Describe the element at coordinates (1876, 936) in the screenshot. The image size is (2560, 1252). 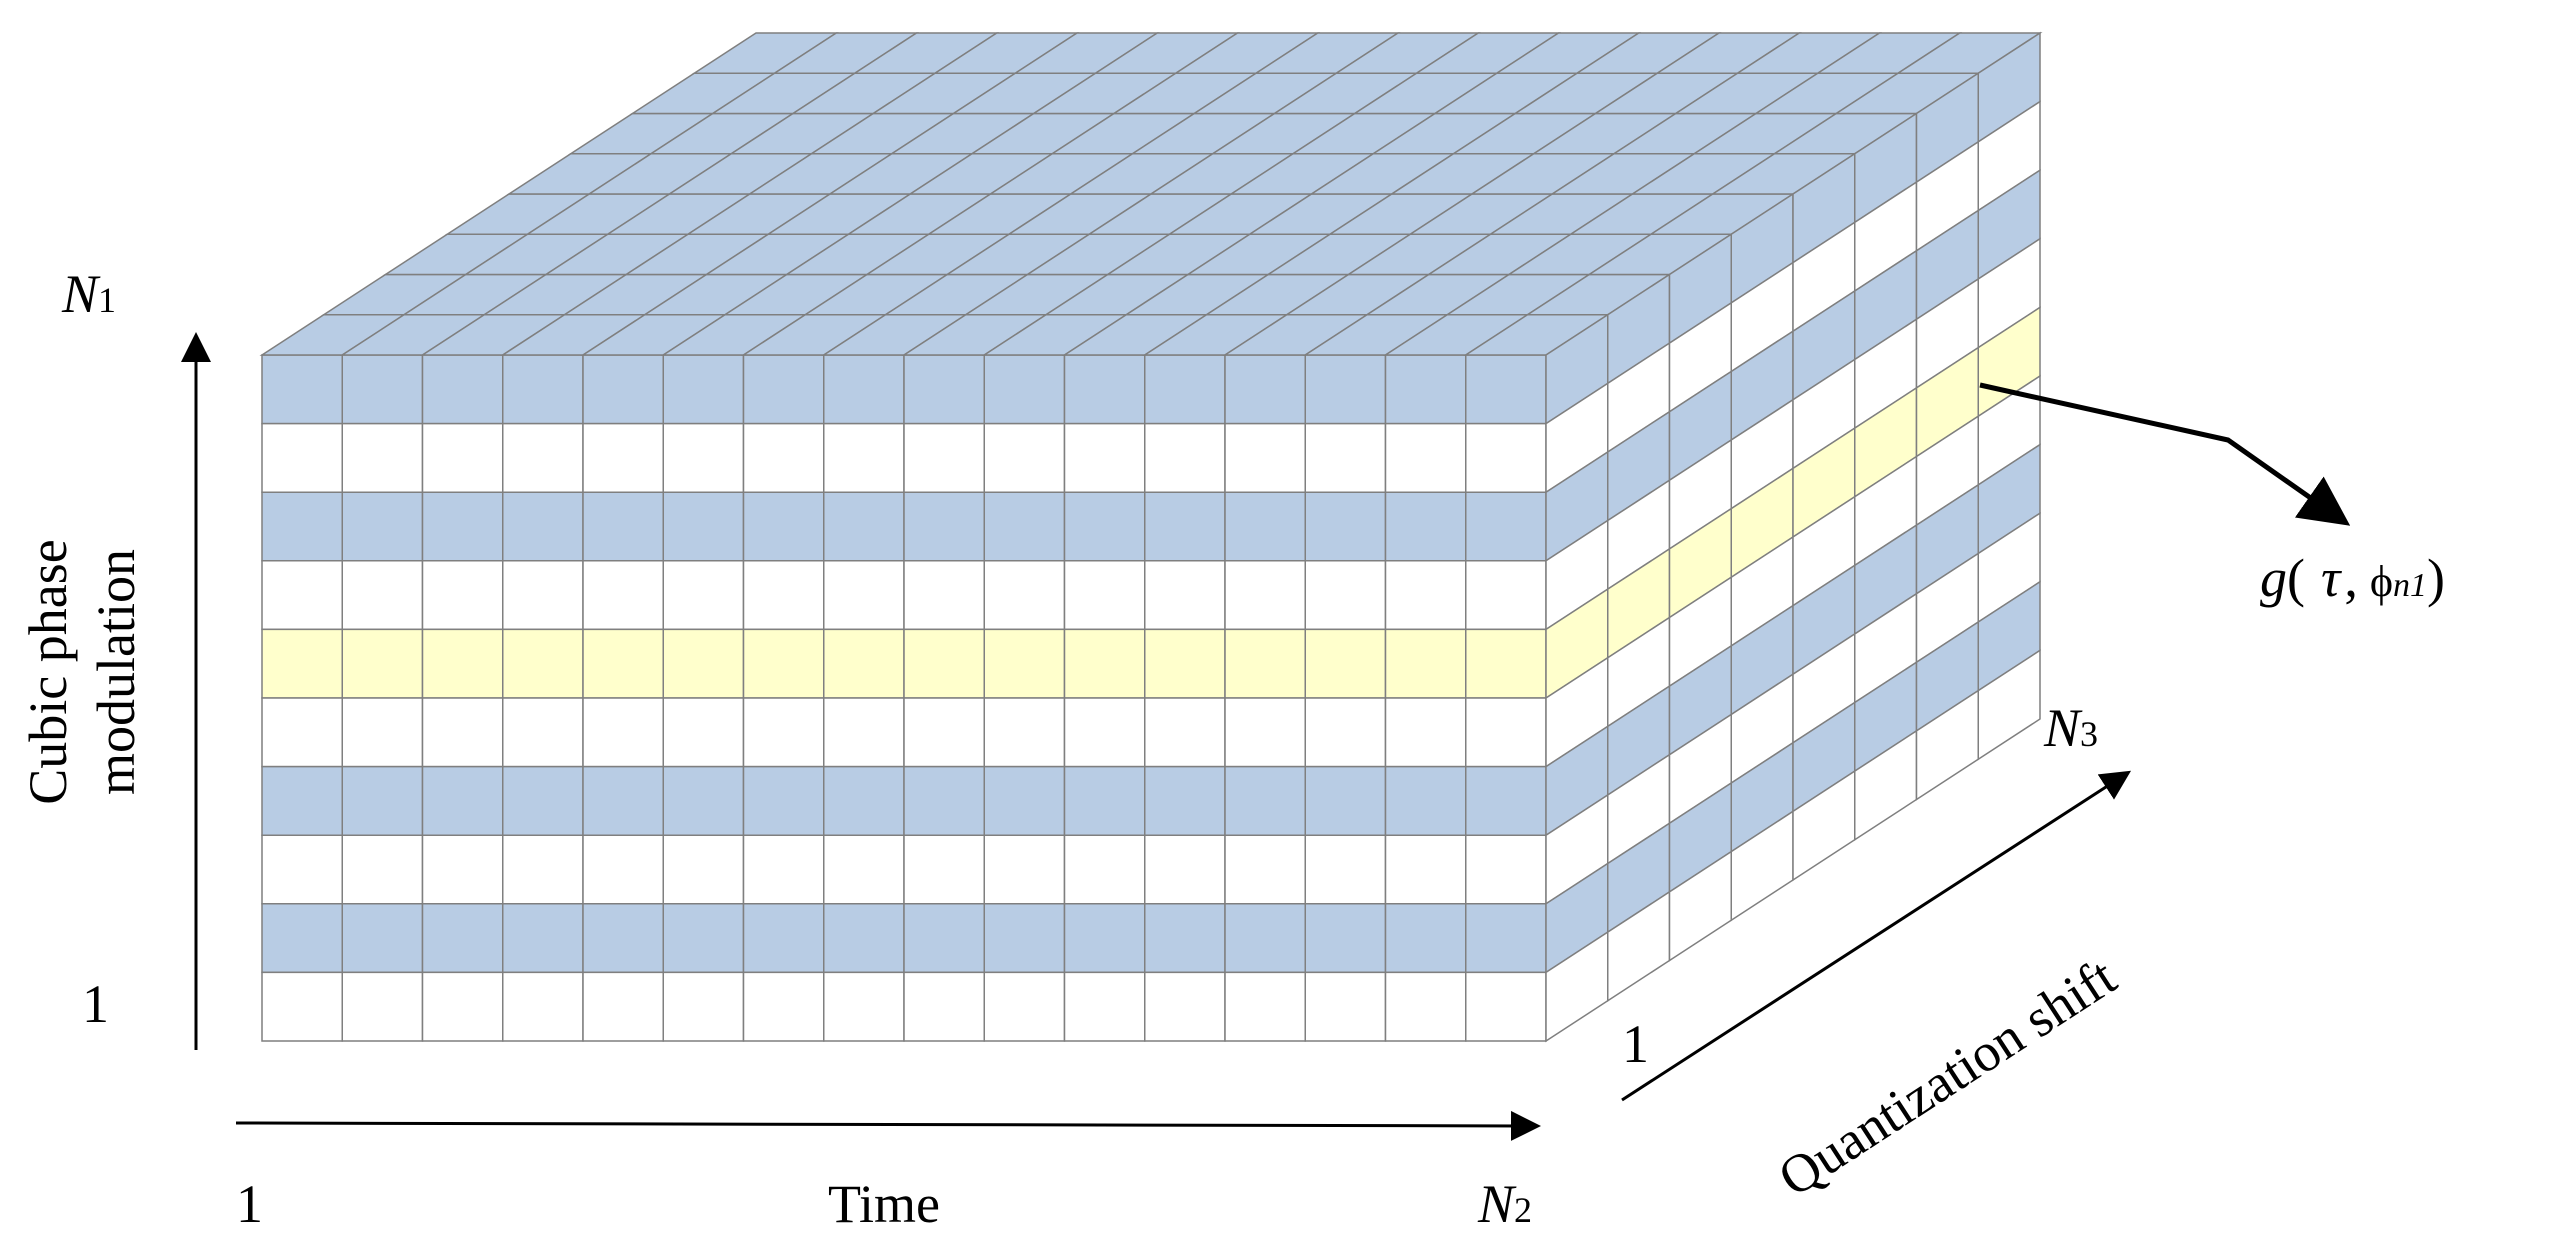
I see `quantization-shift-axis-arrow` at that location.